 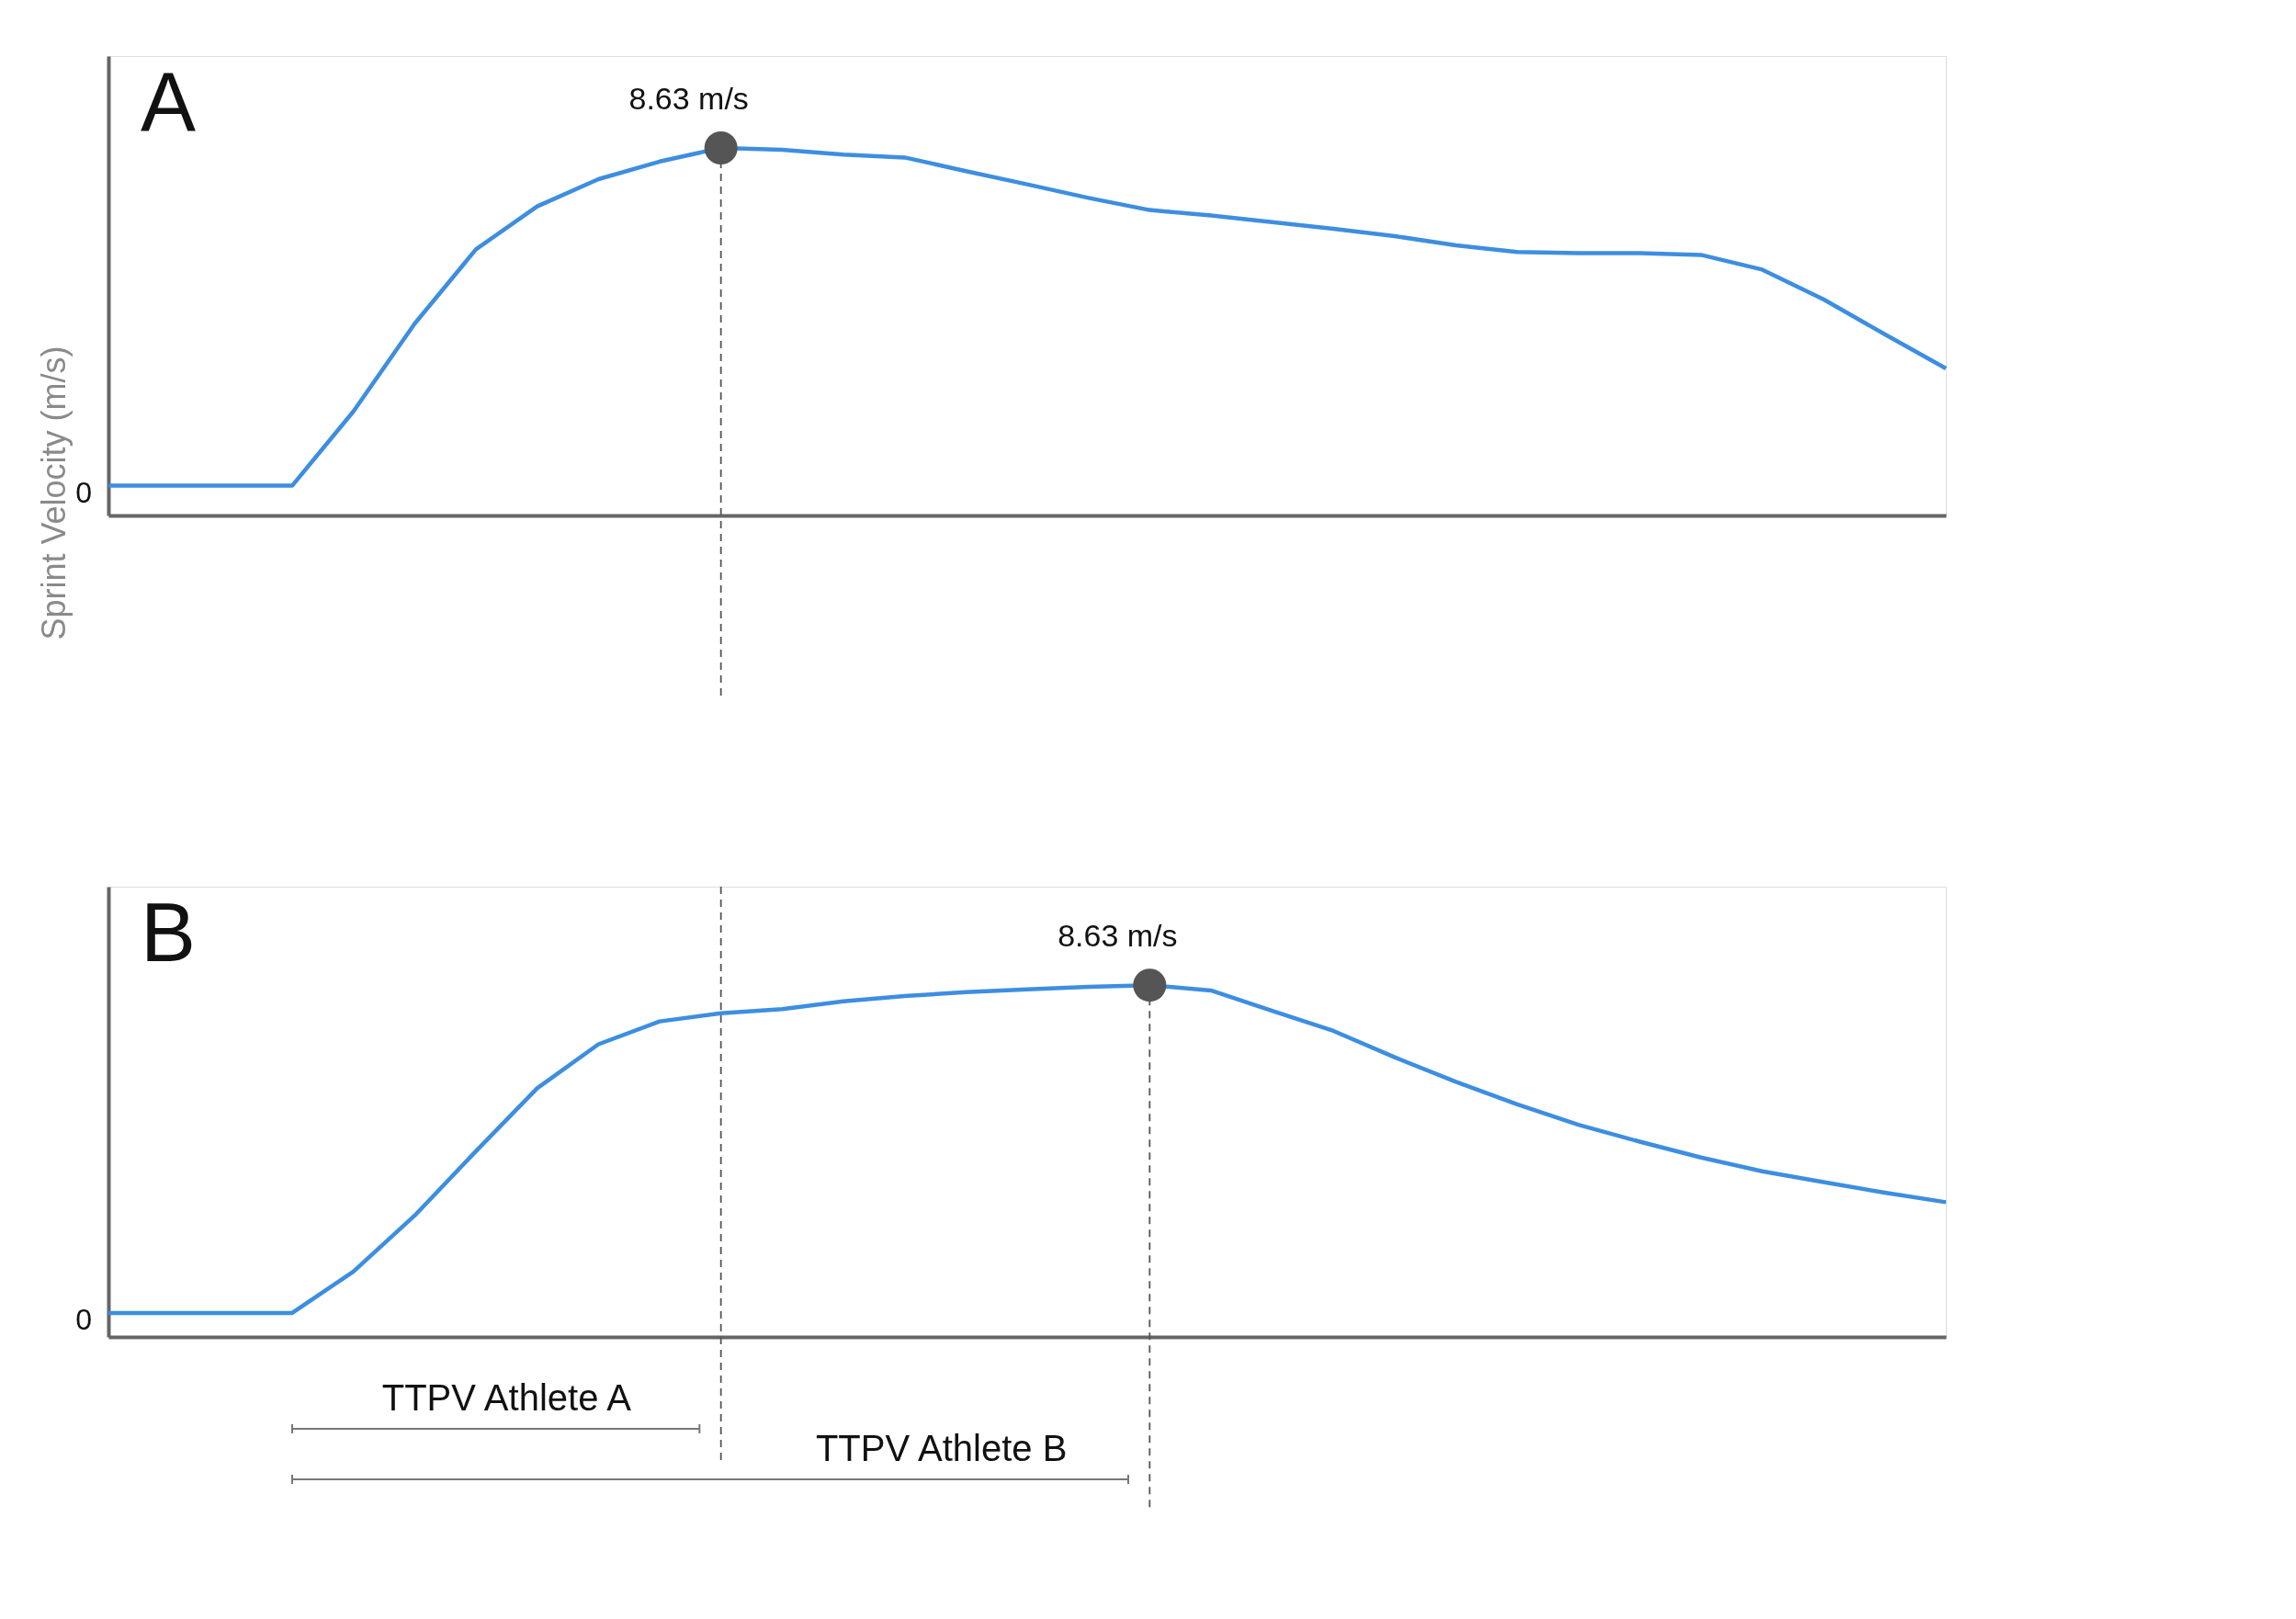 What do you see at coordinates (53, 493) in the screenshot?
I see `y-axis-title: Sprint Velocity (m/s)` at bounding box center [53, 493].